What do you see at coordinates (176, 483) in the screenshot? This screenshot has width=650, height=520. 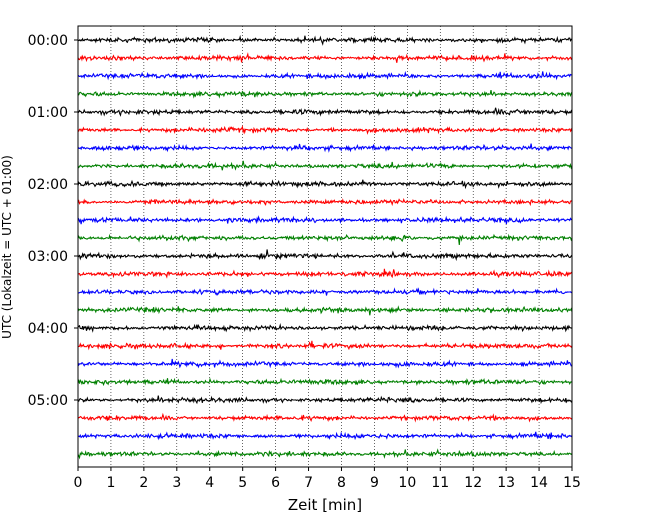 I see `x-tick-label-3: 3` at bounding box center [176, 483].